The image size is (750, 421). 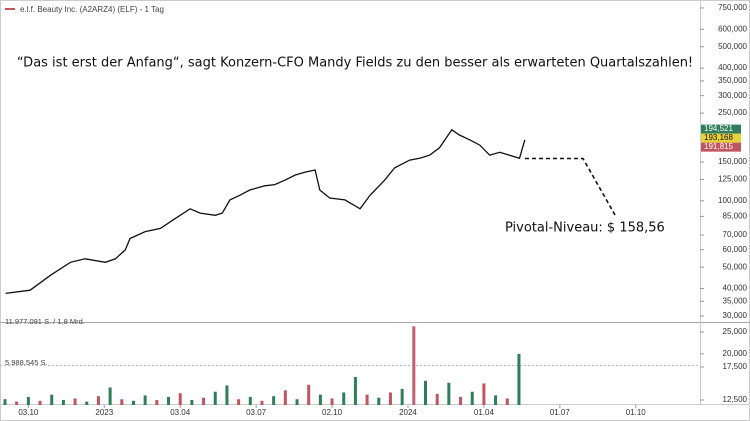 I want to click on price-badge-label: 191,815, so click(x=718, y=146).